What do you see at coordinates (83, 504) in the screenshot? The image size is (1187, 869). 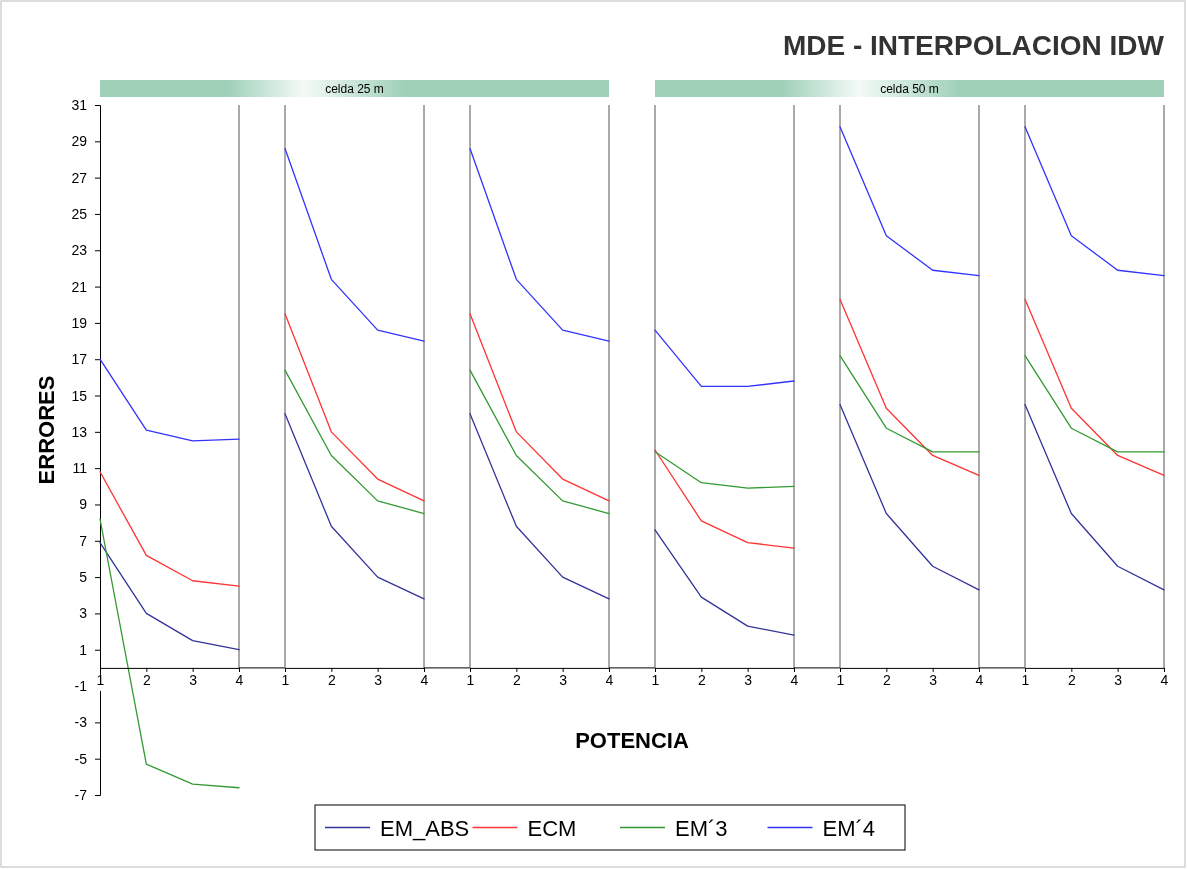 I see `y-tick-label: 9` at bounding box center [83, 504].